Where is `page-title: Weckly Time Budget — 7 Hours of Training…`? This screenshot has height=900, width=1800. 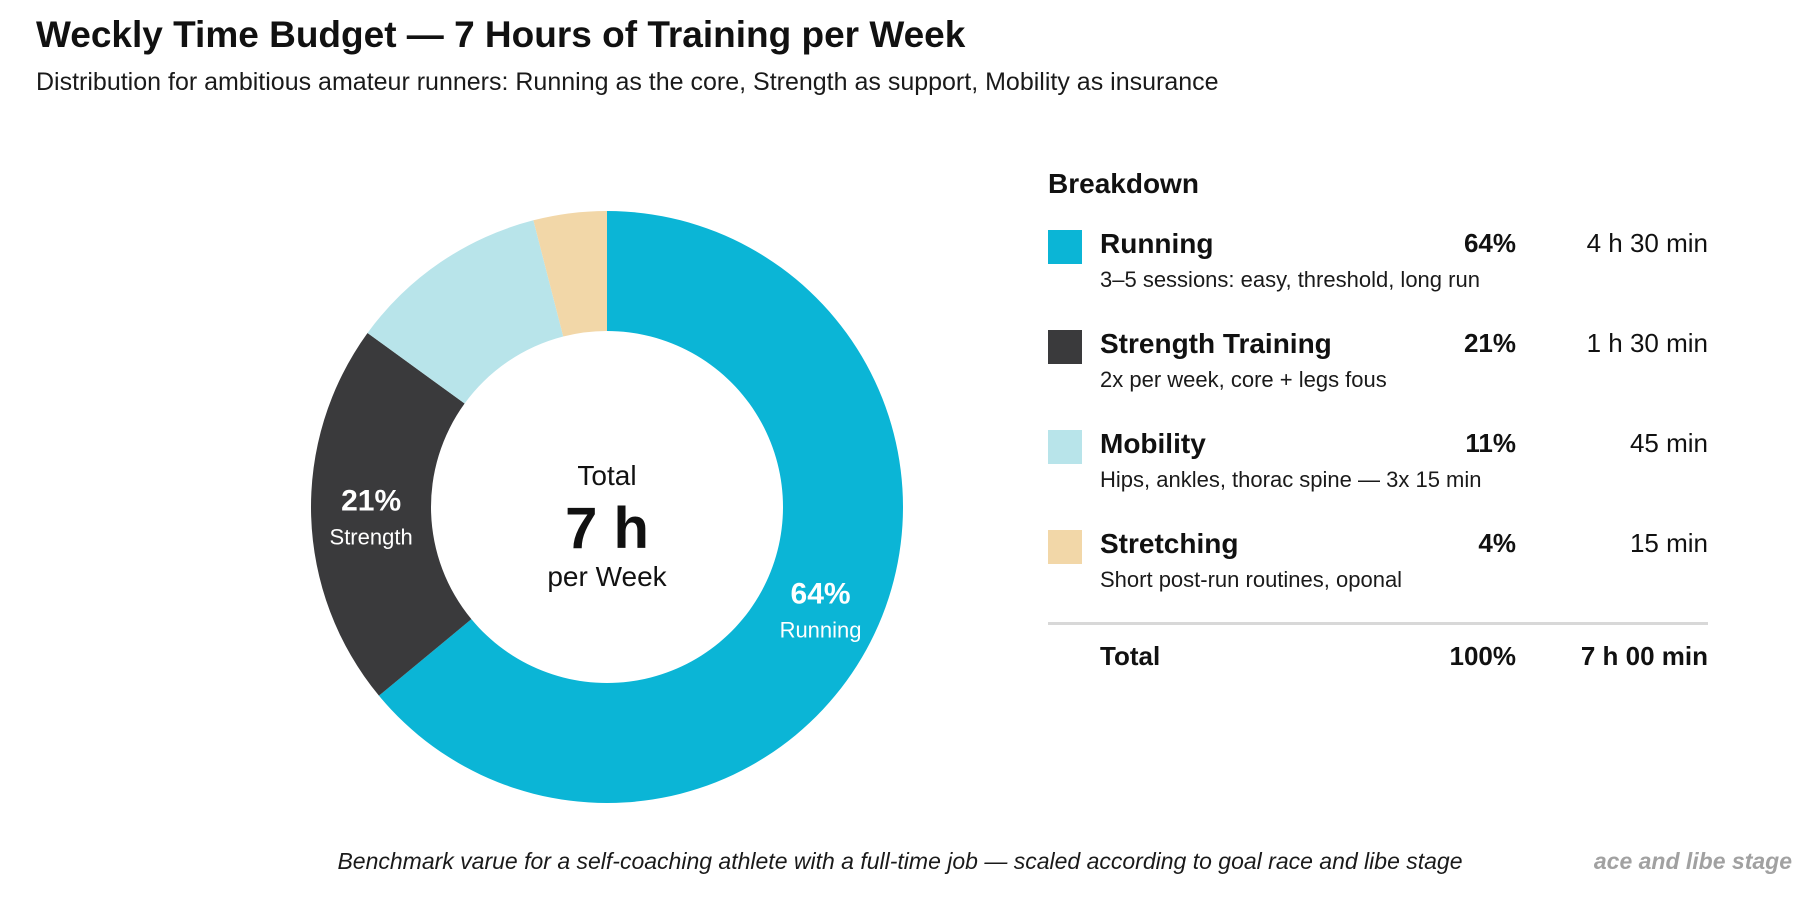 page-title: Weckly Time Budget — 7 Hours of Training… is located at coordinates (501, 34).